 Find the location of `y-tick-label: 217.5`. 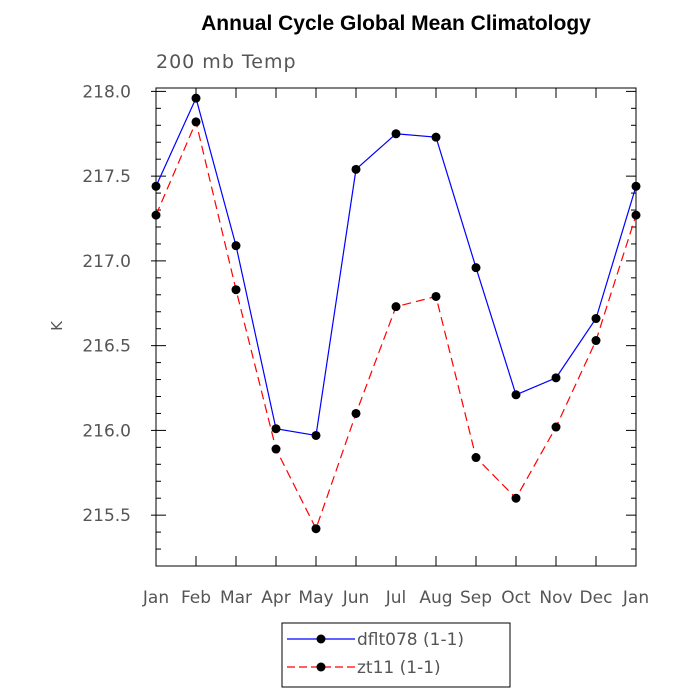

y-tick-label: 217.5 is located at coordinates (106, 177).